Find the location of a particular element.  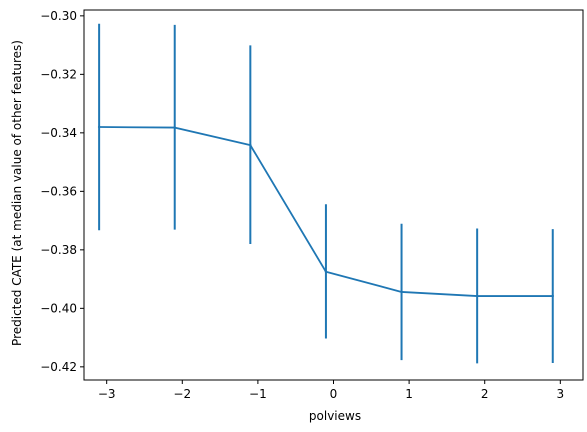

x-tick-label: 2 is located at coordinates (485, 394).